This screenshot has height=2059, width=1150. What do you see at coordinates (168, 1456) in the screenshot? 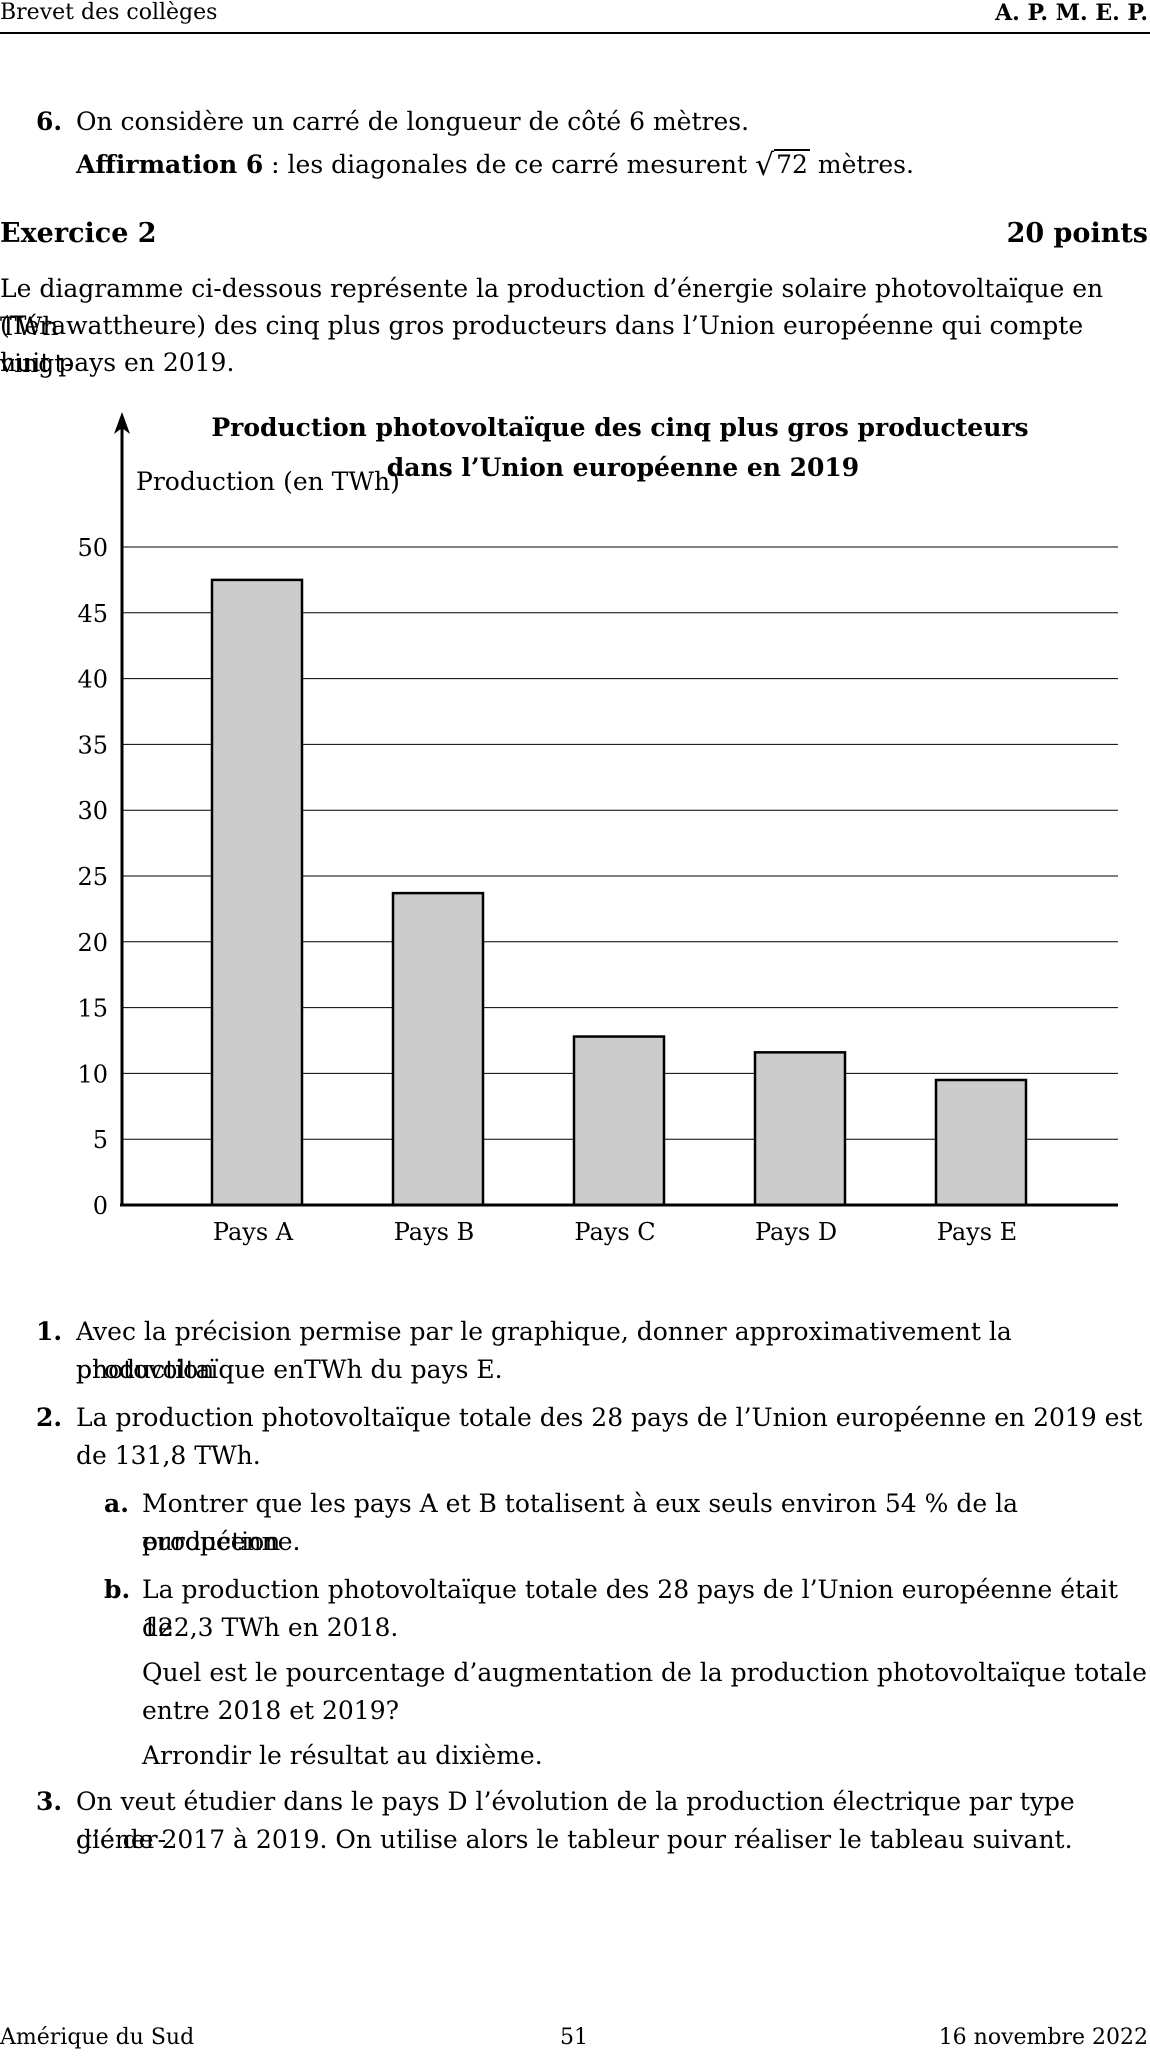
I see `q2-line2: de 131,8 TWh.` at bounding box center [168, 1456].